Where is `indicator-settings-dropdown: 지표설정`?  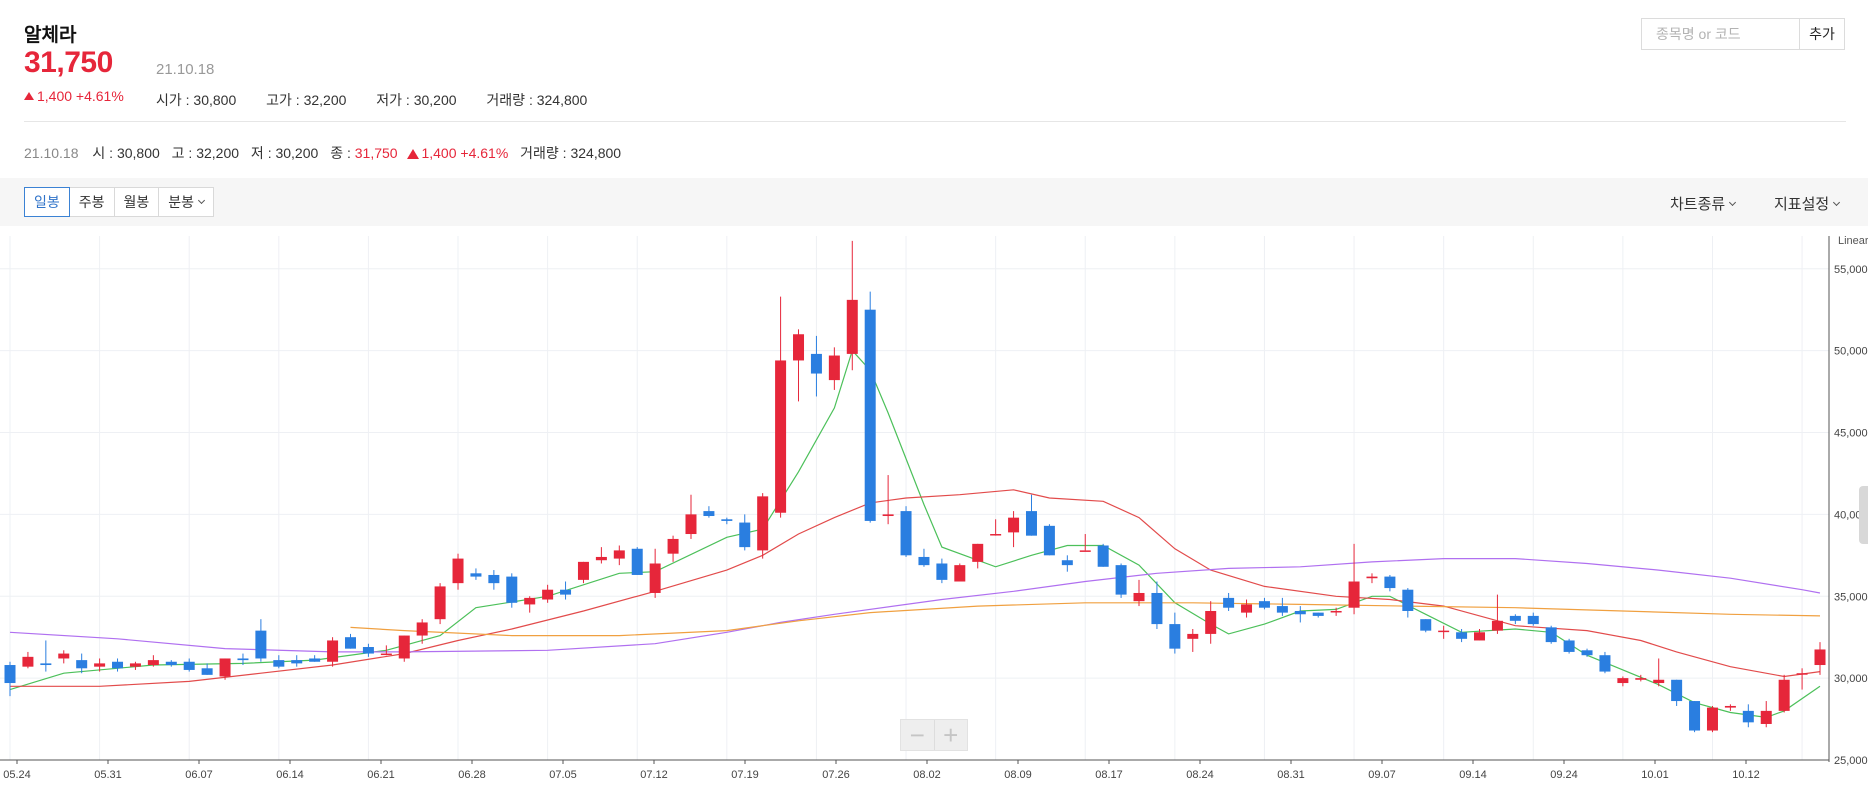
indicator-settings-dropdown: 지표설정 is located at coordinates (1807, 203).